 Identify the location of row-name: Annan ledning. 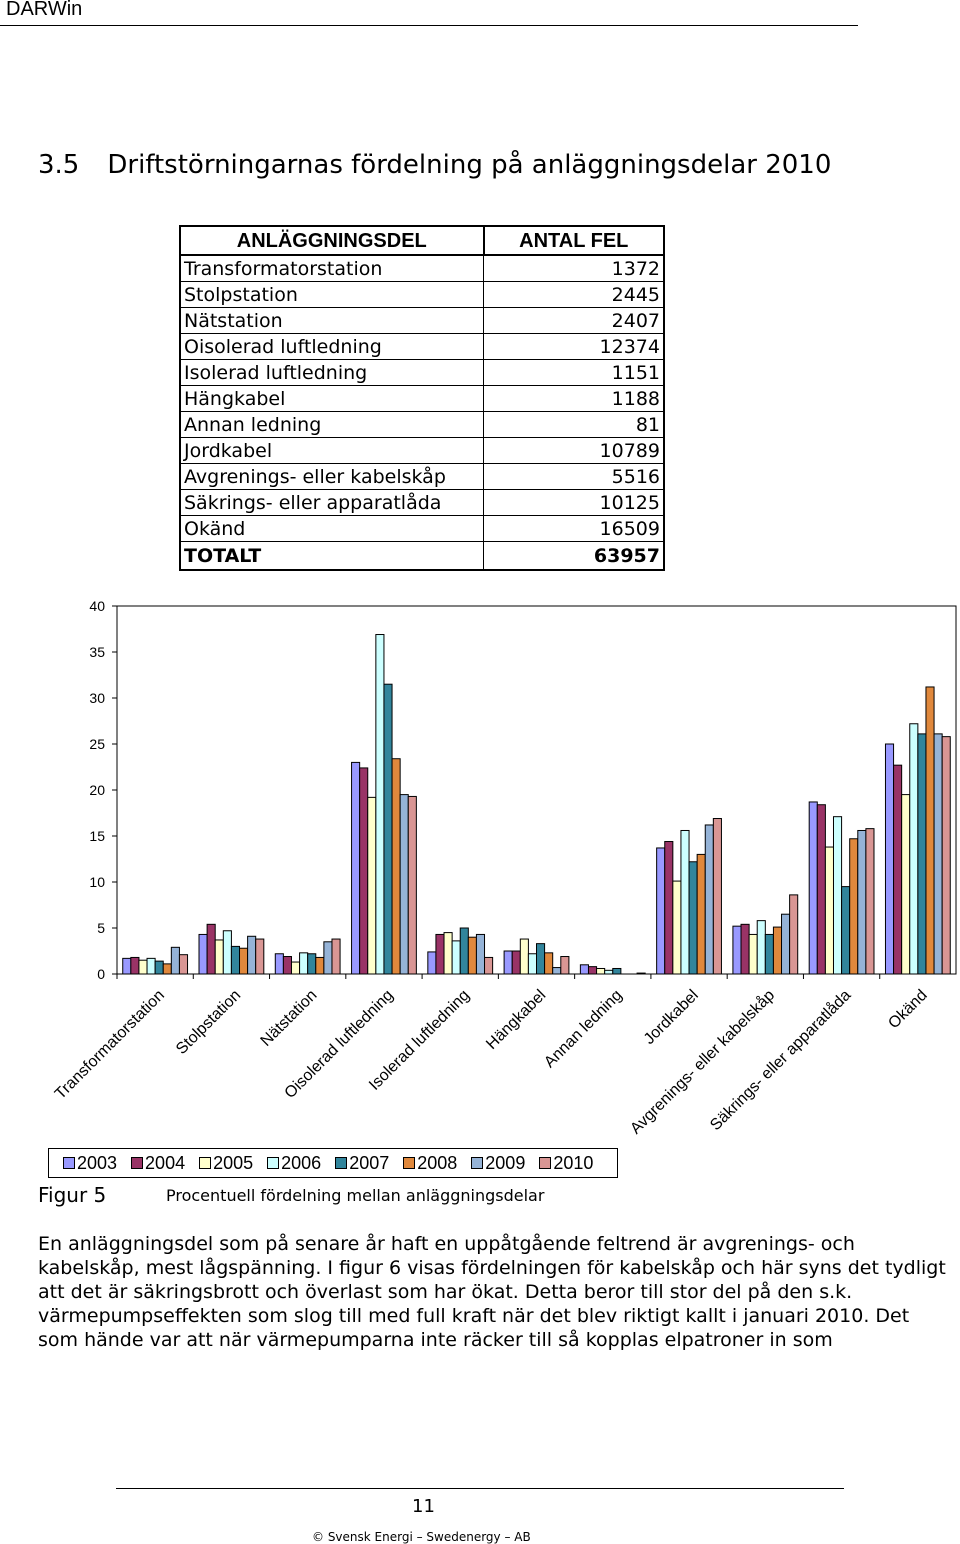
(331, 424).